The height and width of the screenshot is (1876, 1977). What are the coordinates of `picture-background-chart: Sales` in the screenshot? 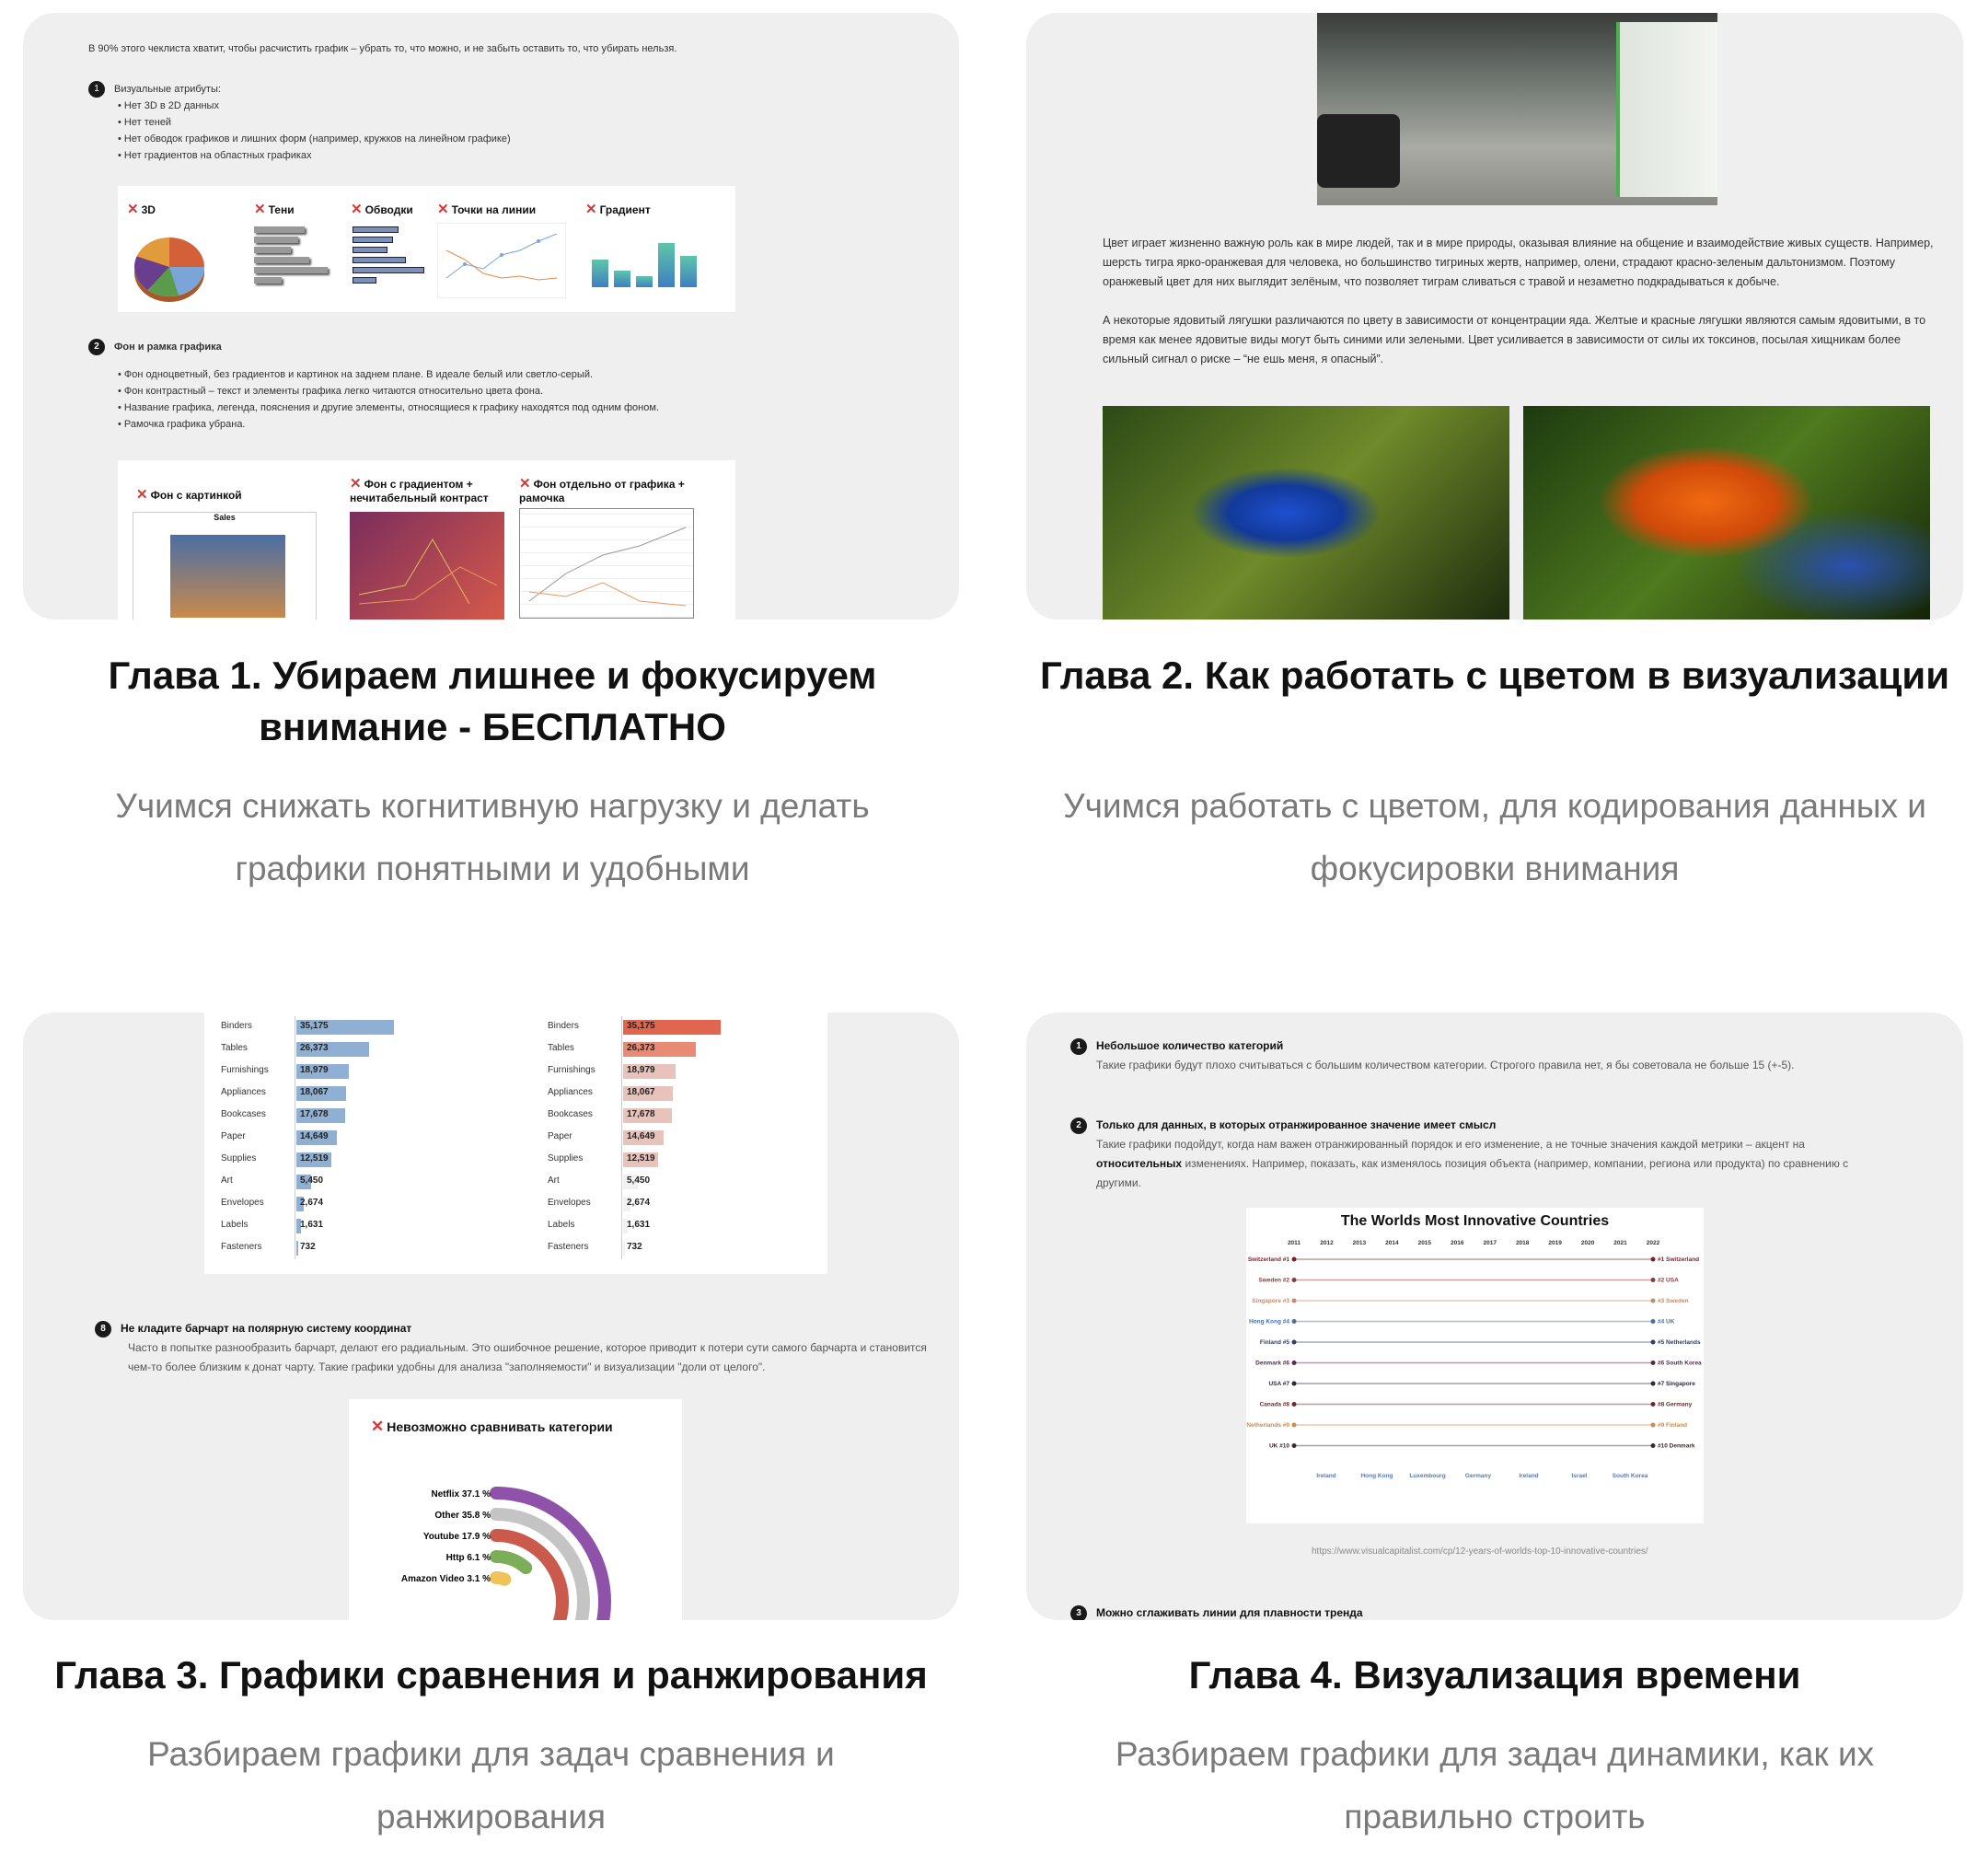 It's located at (225, 566).